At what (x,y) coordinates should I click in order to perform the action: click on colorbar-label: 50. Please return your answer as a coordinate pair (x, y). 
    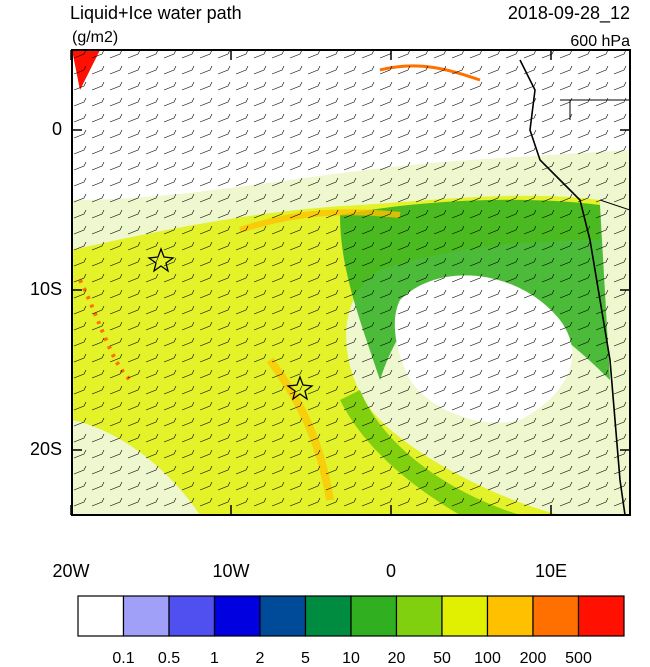
    Looking at the image, I should click on (442, 658).